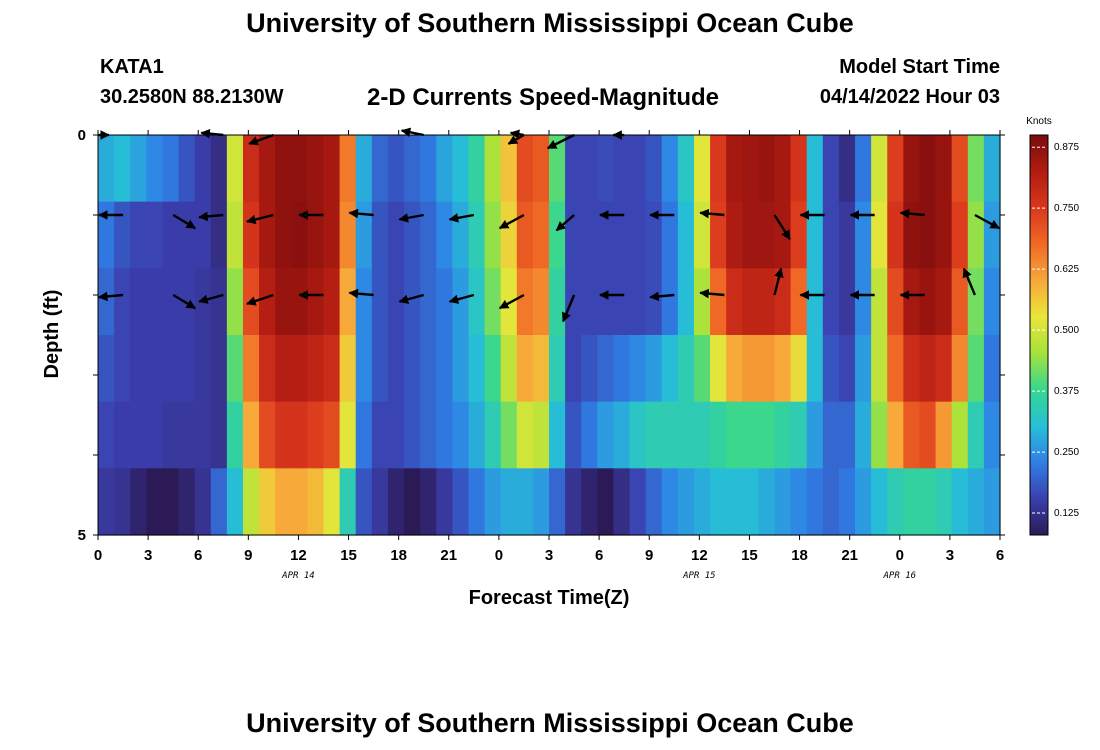  I want to click on colorbar-tick-label: 0.125, so click(1066, 513).